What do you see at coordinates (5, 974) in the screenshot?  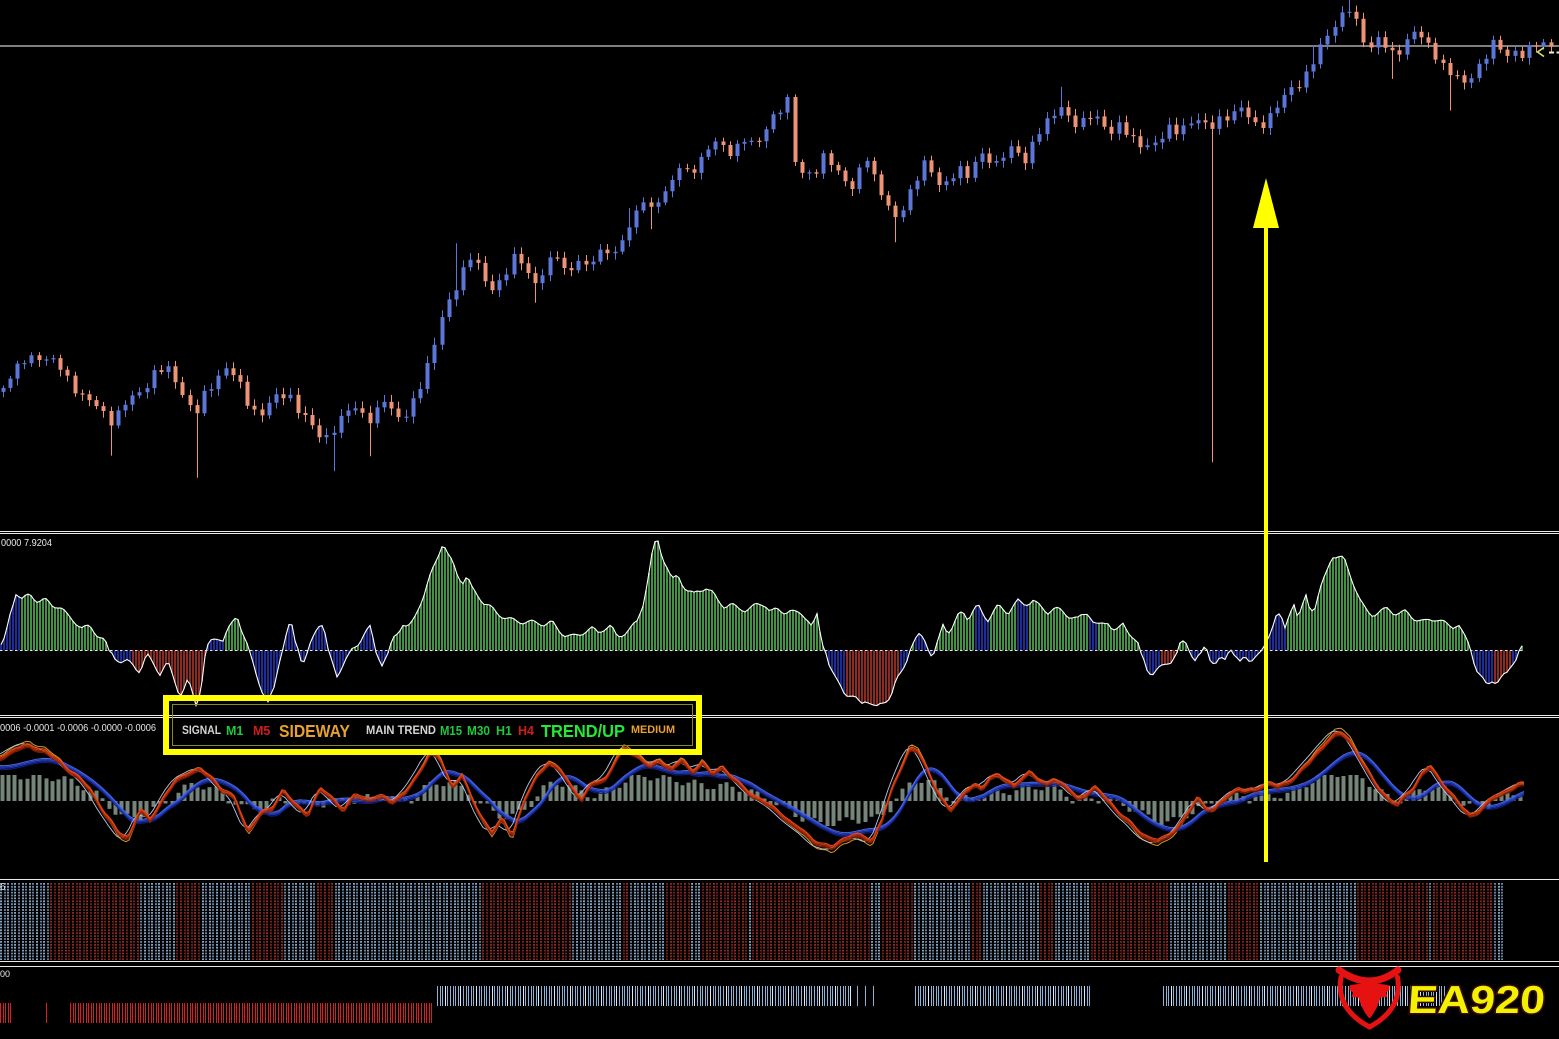 I see `svg-text: 00` at bounding box center [5, 974].